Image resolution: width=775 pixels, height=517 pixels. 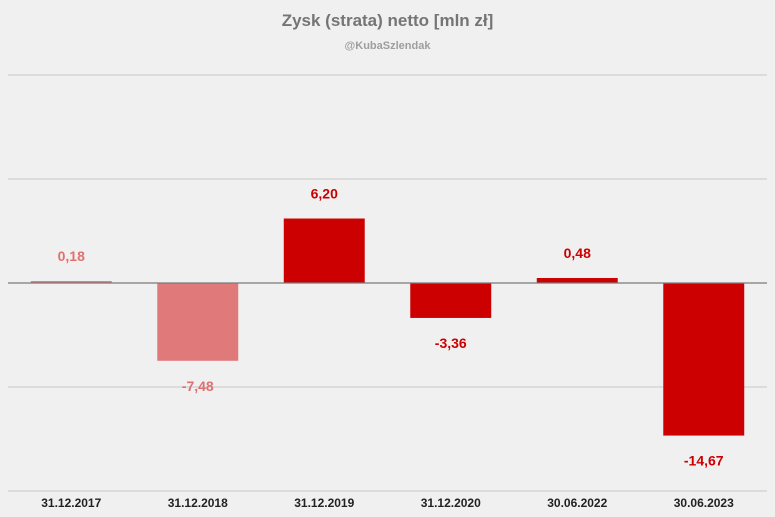 What do you see at coordinates (704, 461) in the screenshot?
I see `bar-value-label: -14,67` at bounding box center [704, 461].